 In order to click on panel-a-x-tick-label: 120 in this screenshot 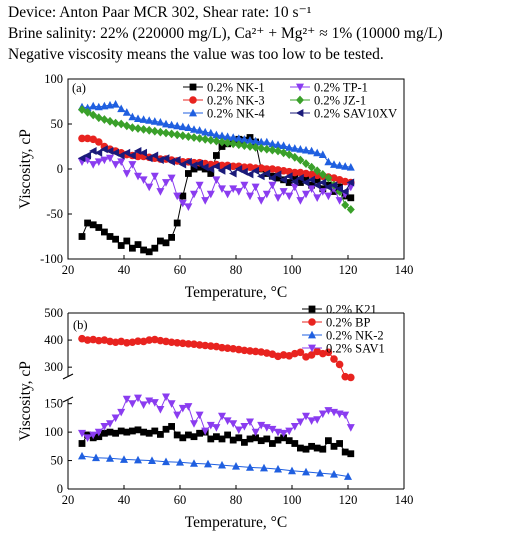, I will do `click(348, 270)`.